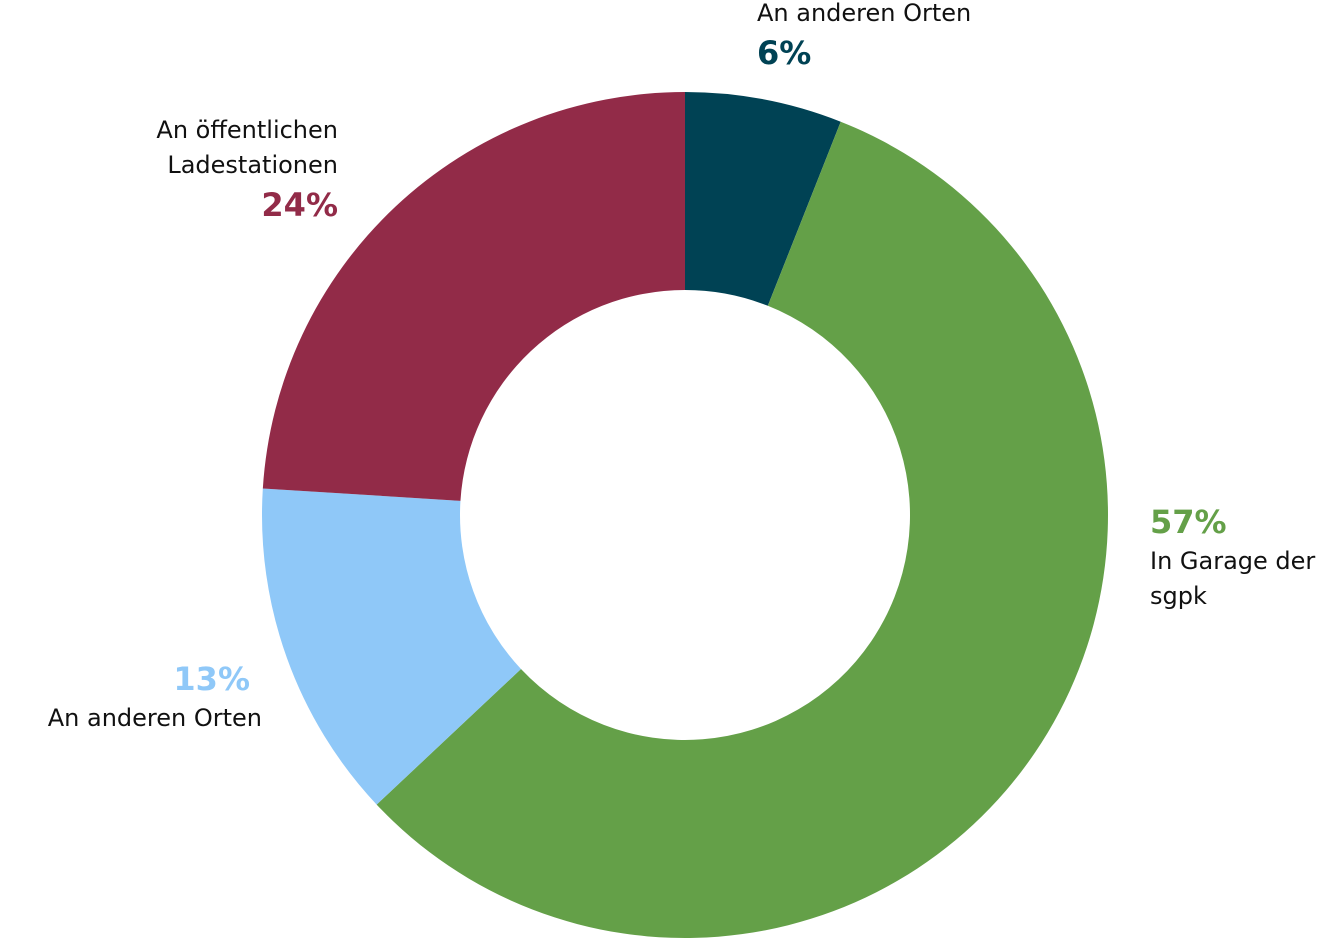  What do you see at coordinates (247, 147) in the screenshot?
I see `category-label: An öffentlichen Ladestationen` at bounding box center [247, 147].